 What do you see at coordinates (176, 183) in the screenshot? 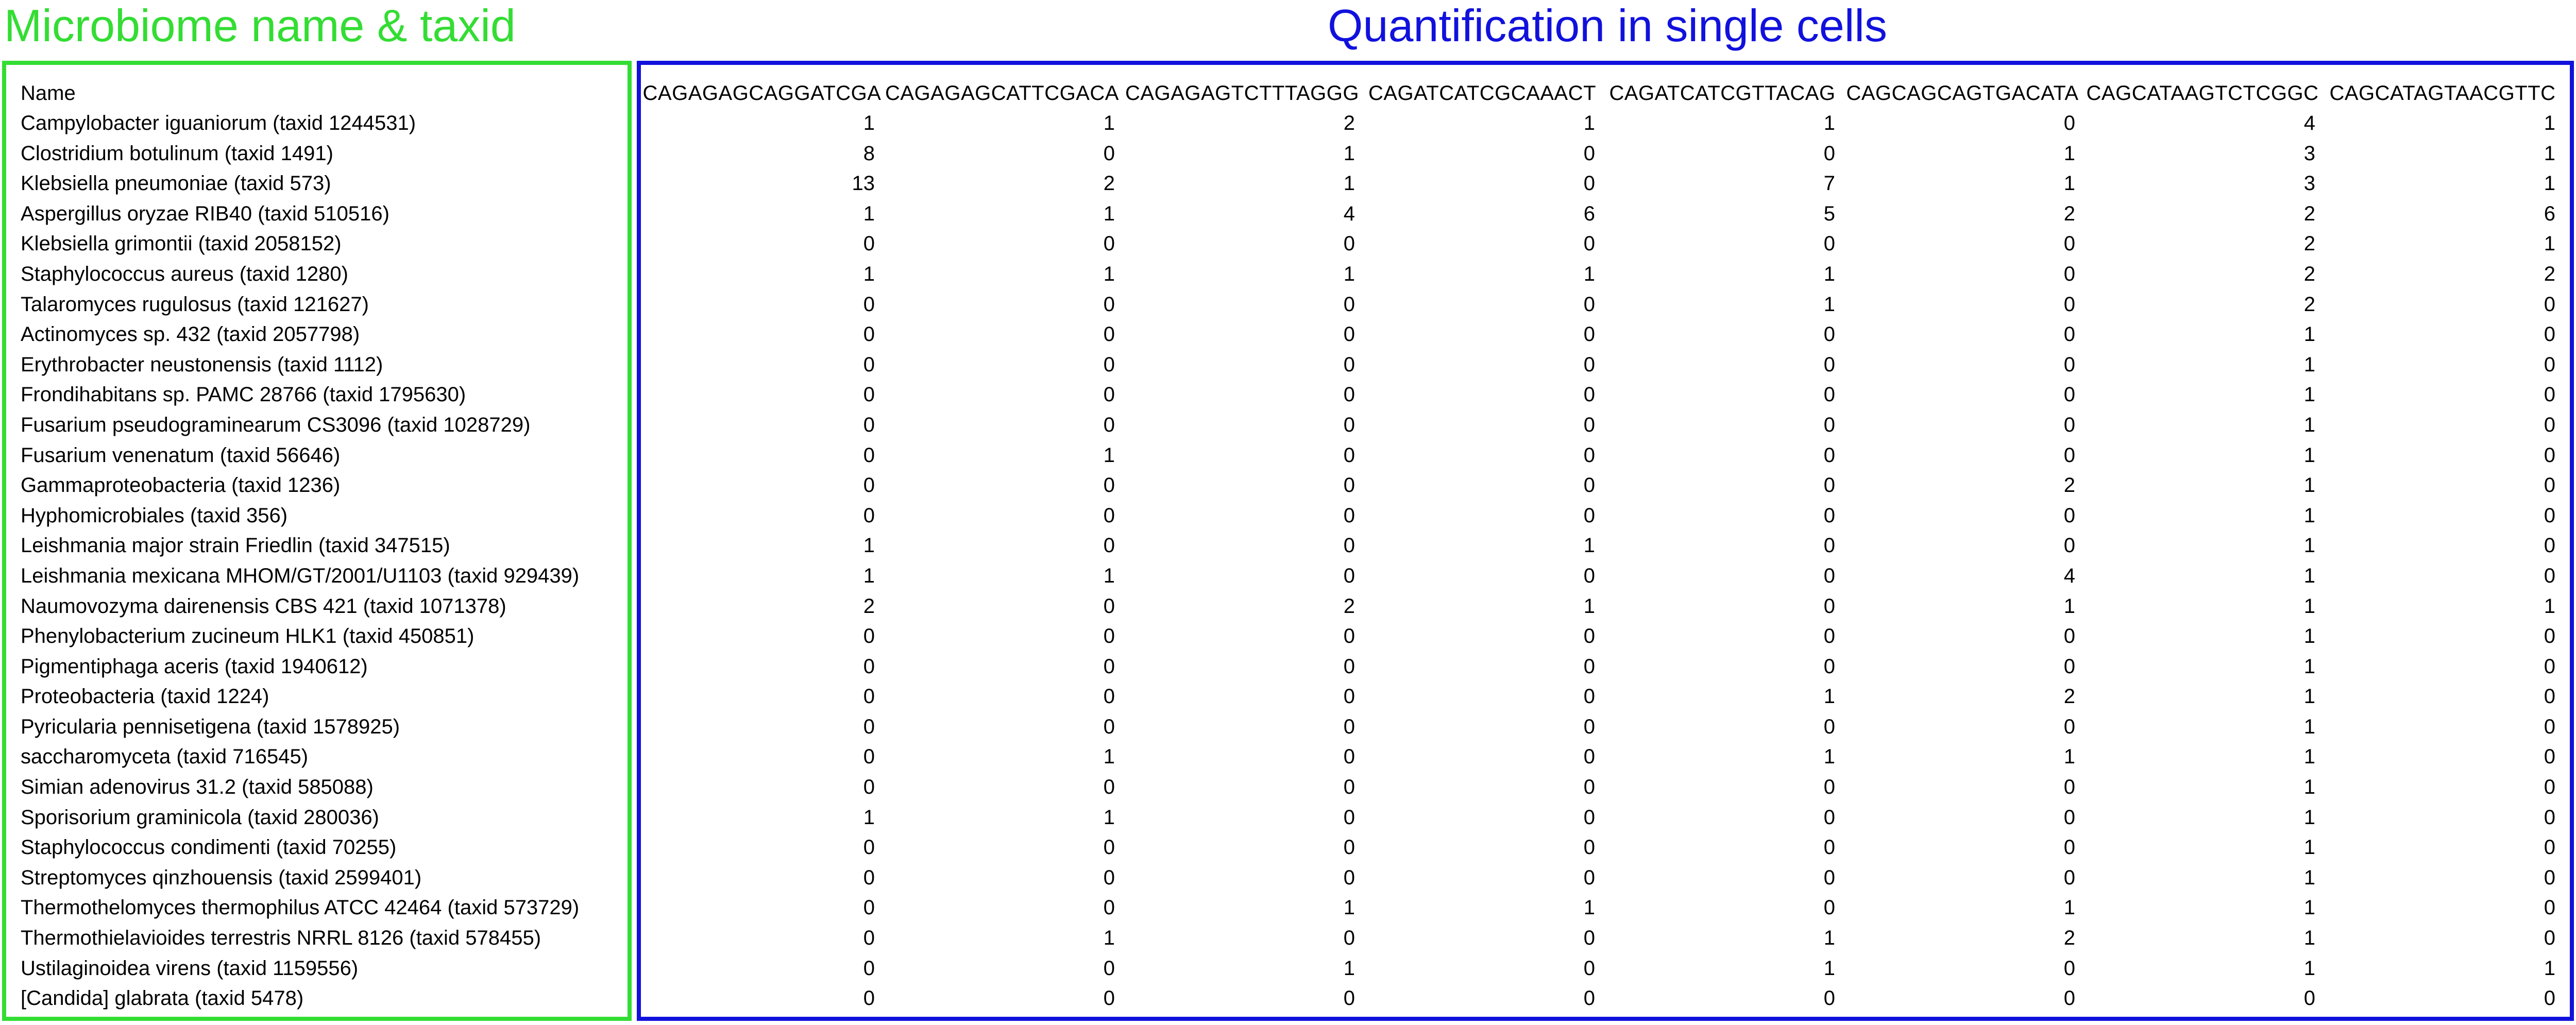
I see `microbiome-name: Klebsiella pneumoniae (taxid 573)` at bounding box center [176, 183].